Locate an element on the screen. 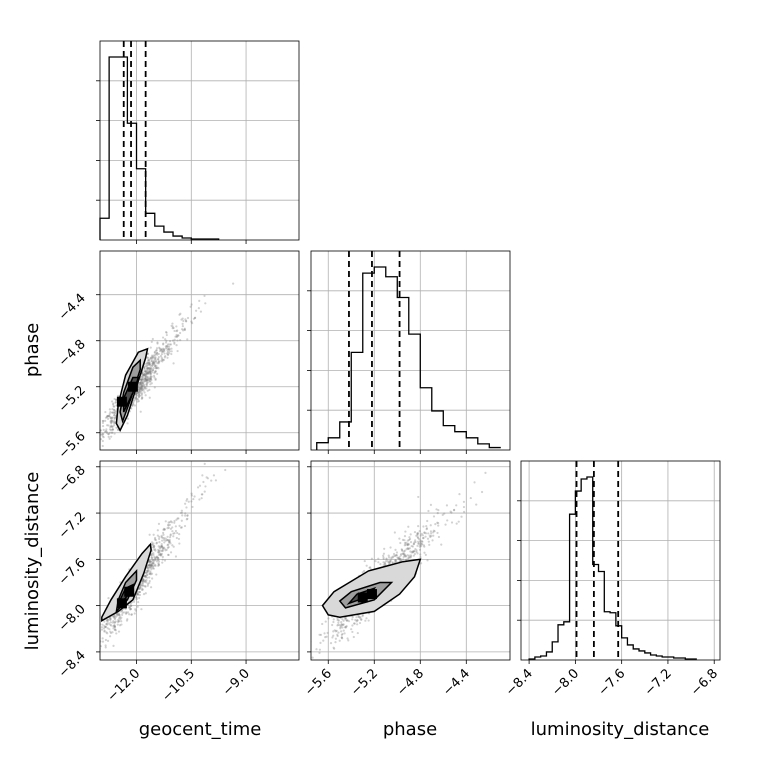 Image resolution: width=760 pixels, height=760 pixels. hist-phase-bar is located at coordinates (357, 401).